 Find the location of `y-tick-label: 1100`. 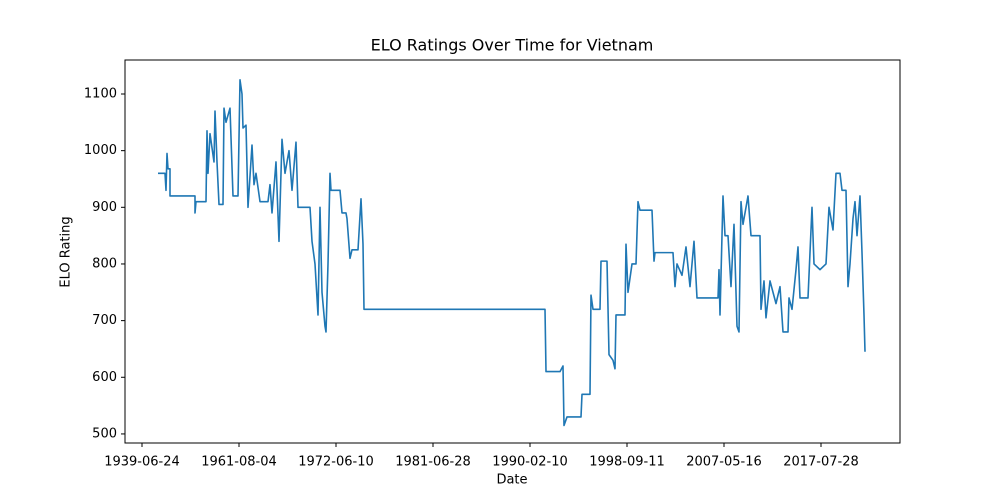

y-tick-label: 1100 is located at coordinates (100, 93).